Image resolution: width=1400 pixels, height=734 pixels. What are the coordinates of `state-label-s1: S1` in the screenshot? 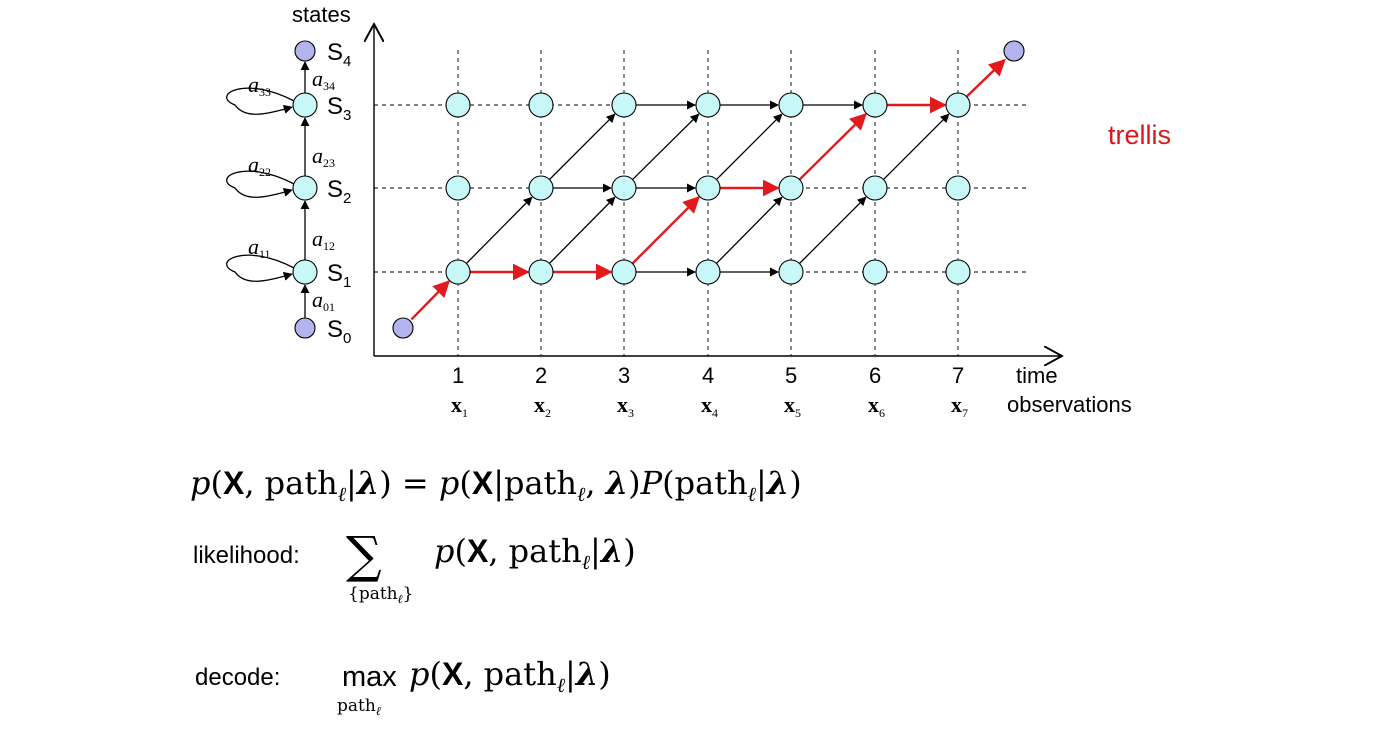 It's located at (339, 275).